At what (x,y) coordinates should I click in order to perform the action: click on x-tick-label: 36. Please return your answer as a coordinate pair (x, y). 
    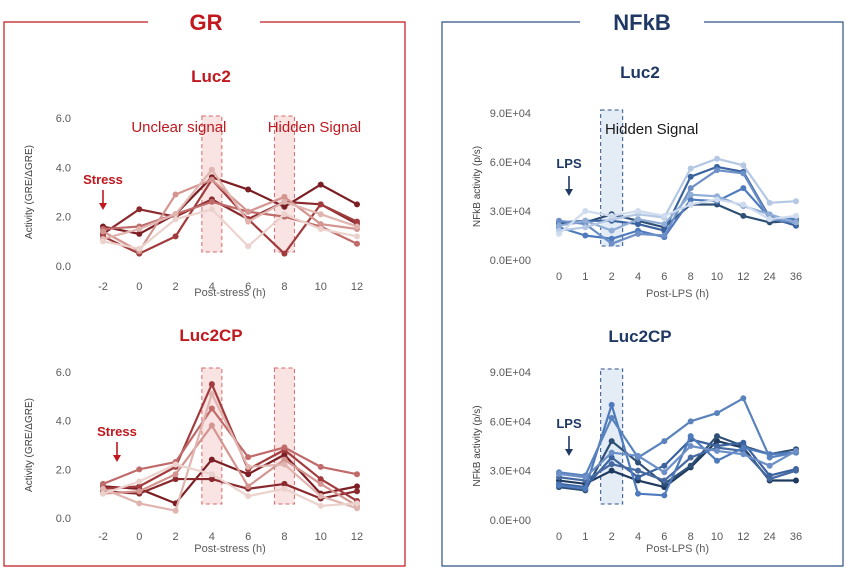
    Looking at the image, I should click on (796, 277).